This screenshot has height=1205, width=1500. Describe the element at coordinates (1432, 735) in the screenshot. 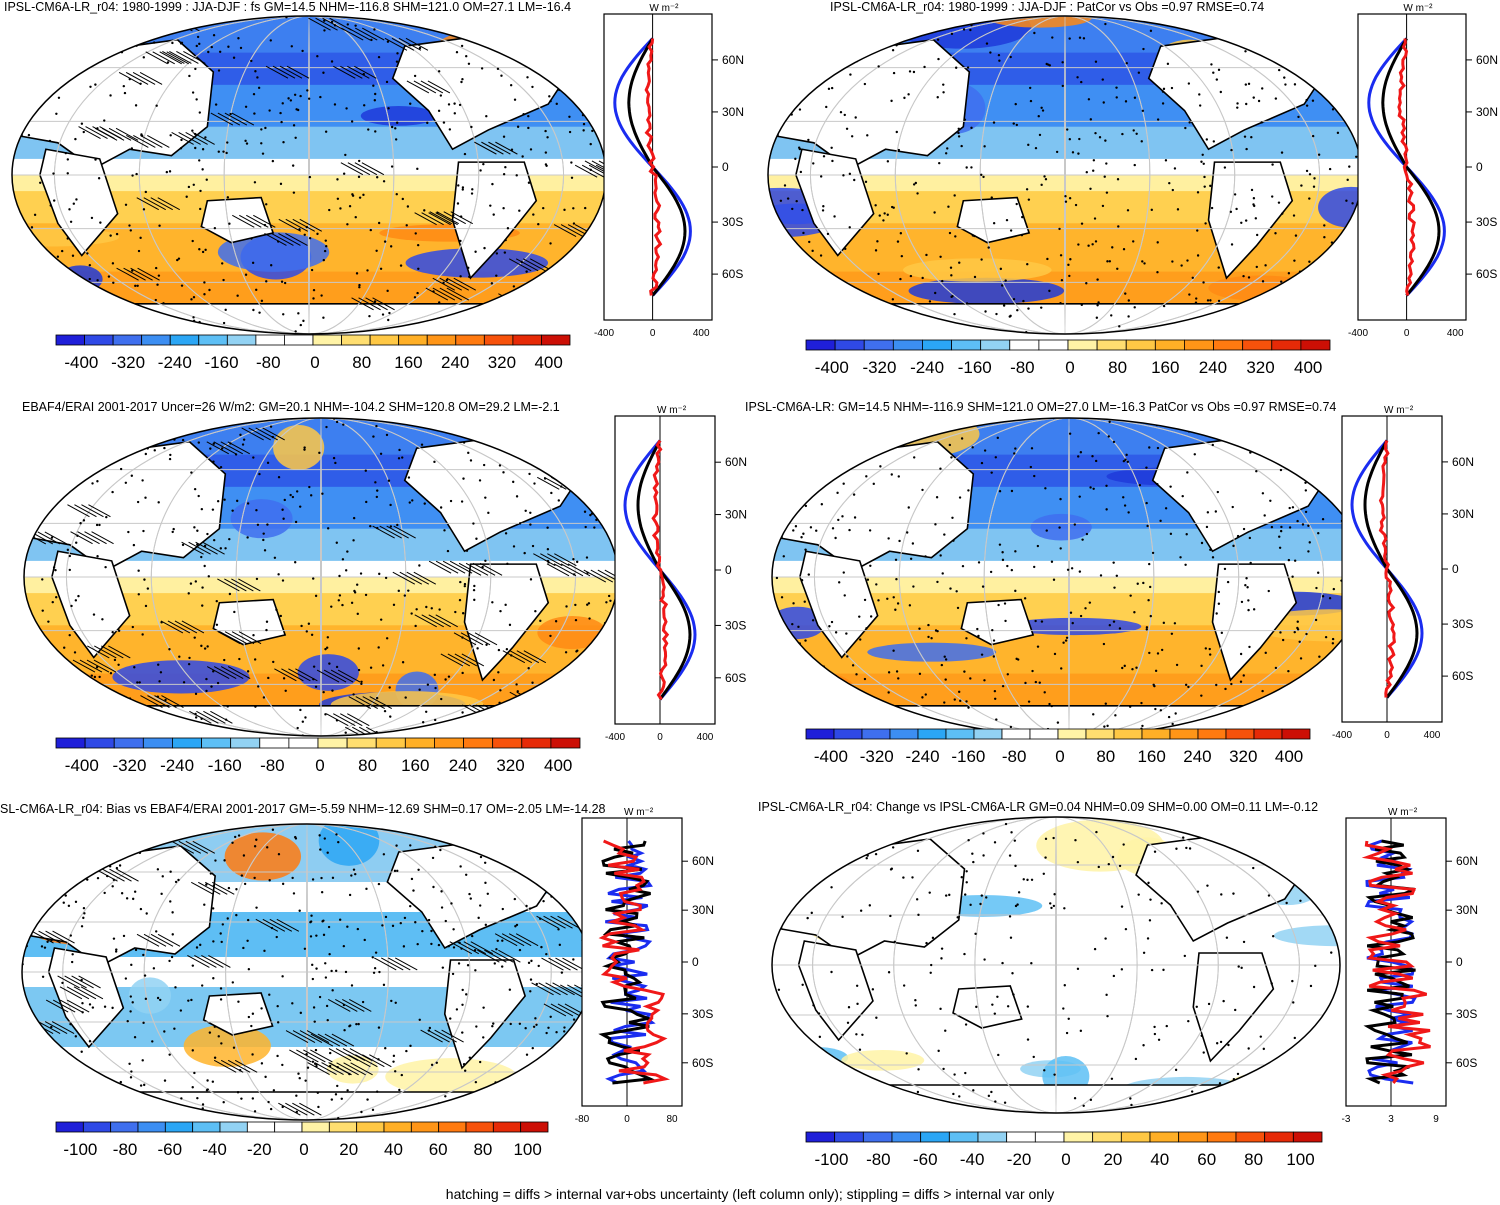

I see `profile-x-tick: 400` at that location.